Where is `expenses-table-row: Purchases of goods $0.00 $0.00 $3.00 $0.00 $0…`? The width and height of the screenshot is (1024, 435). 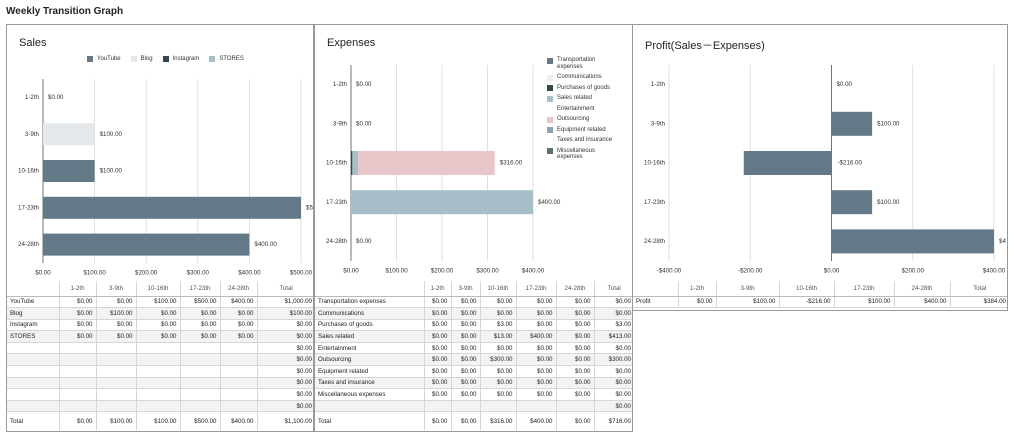
expenses-table-row: Purchases of goods $0.00 $0.00 $3.00 $0.00 $0… is located at coordinates (473, 325).